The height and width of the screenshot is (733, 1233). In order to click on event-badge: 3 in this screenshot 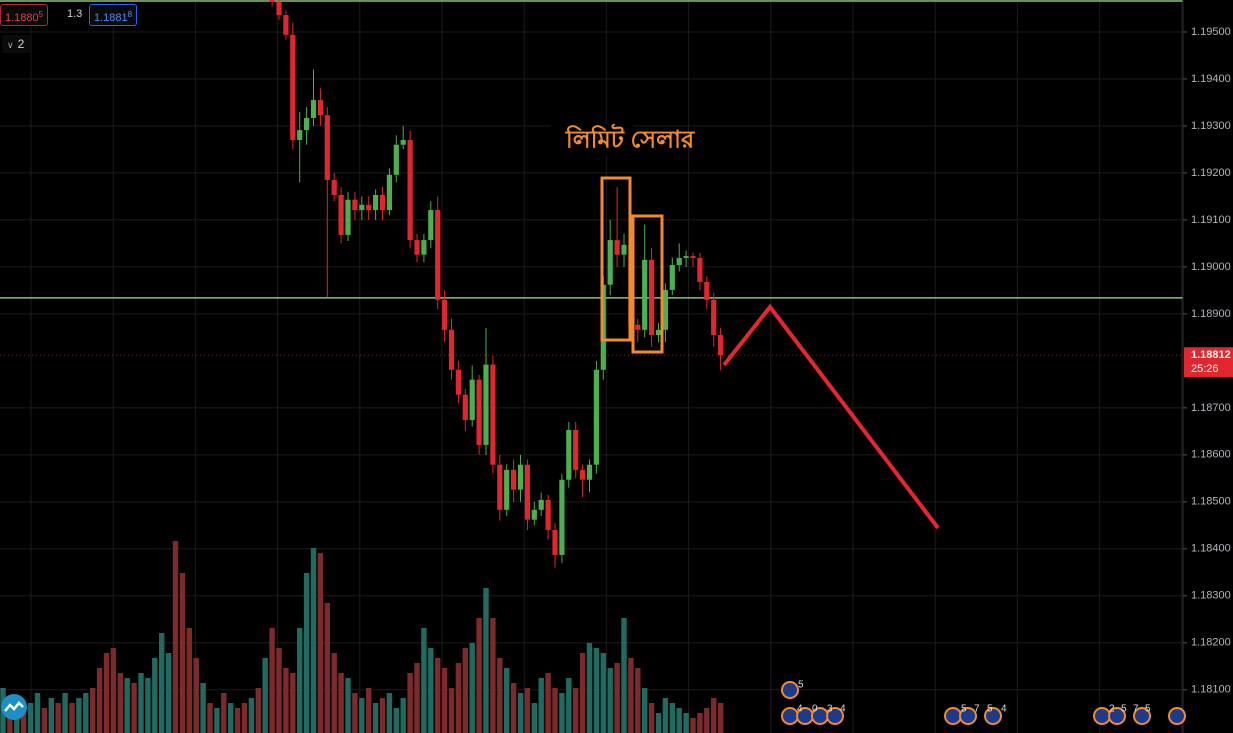, I will do `click(830, 709)`.